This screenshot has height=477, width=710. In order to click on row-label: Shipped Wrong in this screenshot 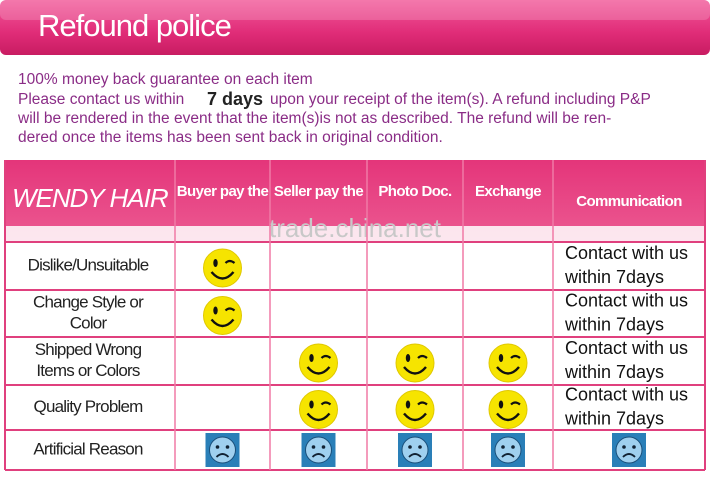, I will do `click(88, 349)`.